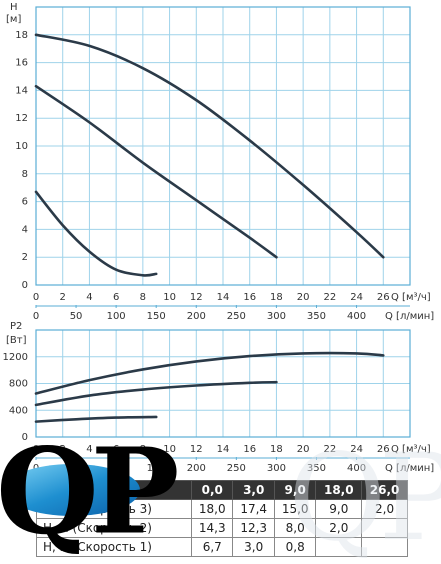  I want to click on table-cell: 14,3, so click(212, 528).